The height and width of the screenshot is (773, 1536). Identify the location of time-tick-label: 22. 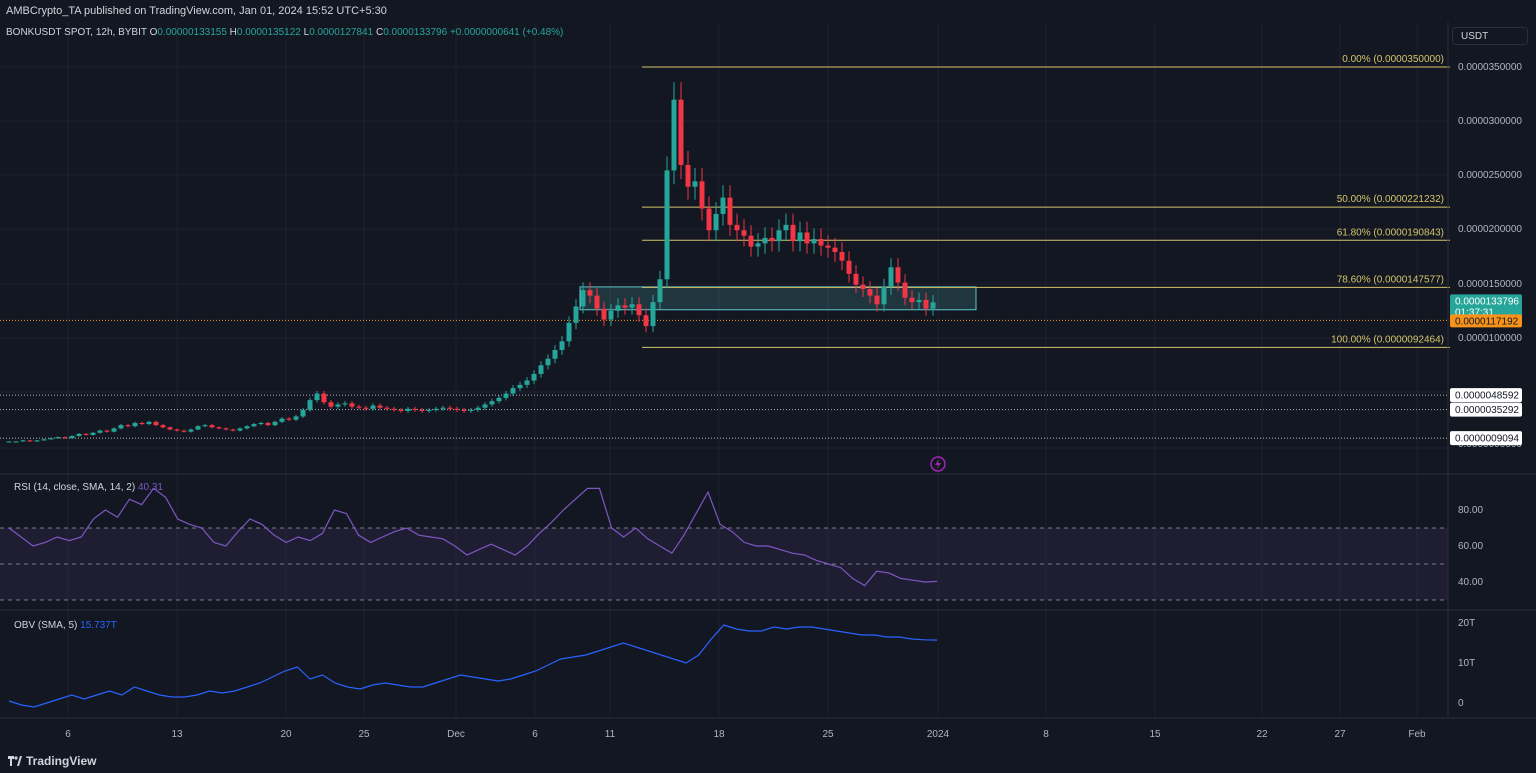
(1262, 734).